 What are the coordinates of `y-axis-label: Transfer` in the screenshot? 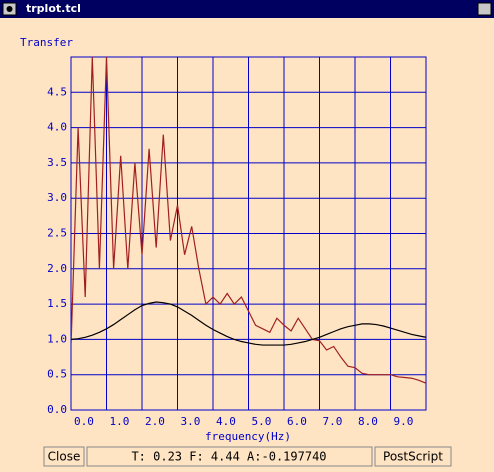 It's located at (46, 42).